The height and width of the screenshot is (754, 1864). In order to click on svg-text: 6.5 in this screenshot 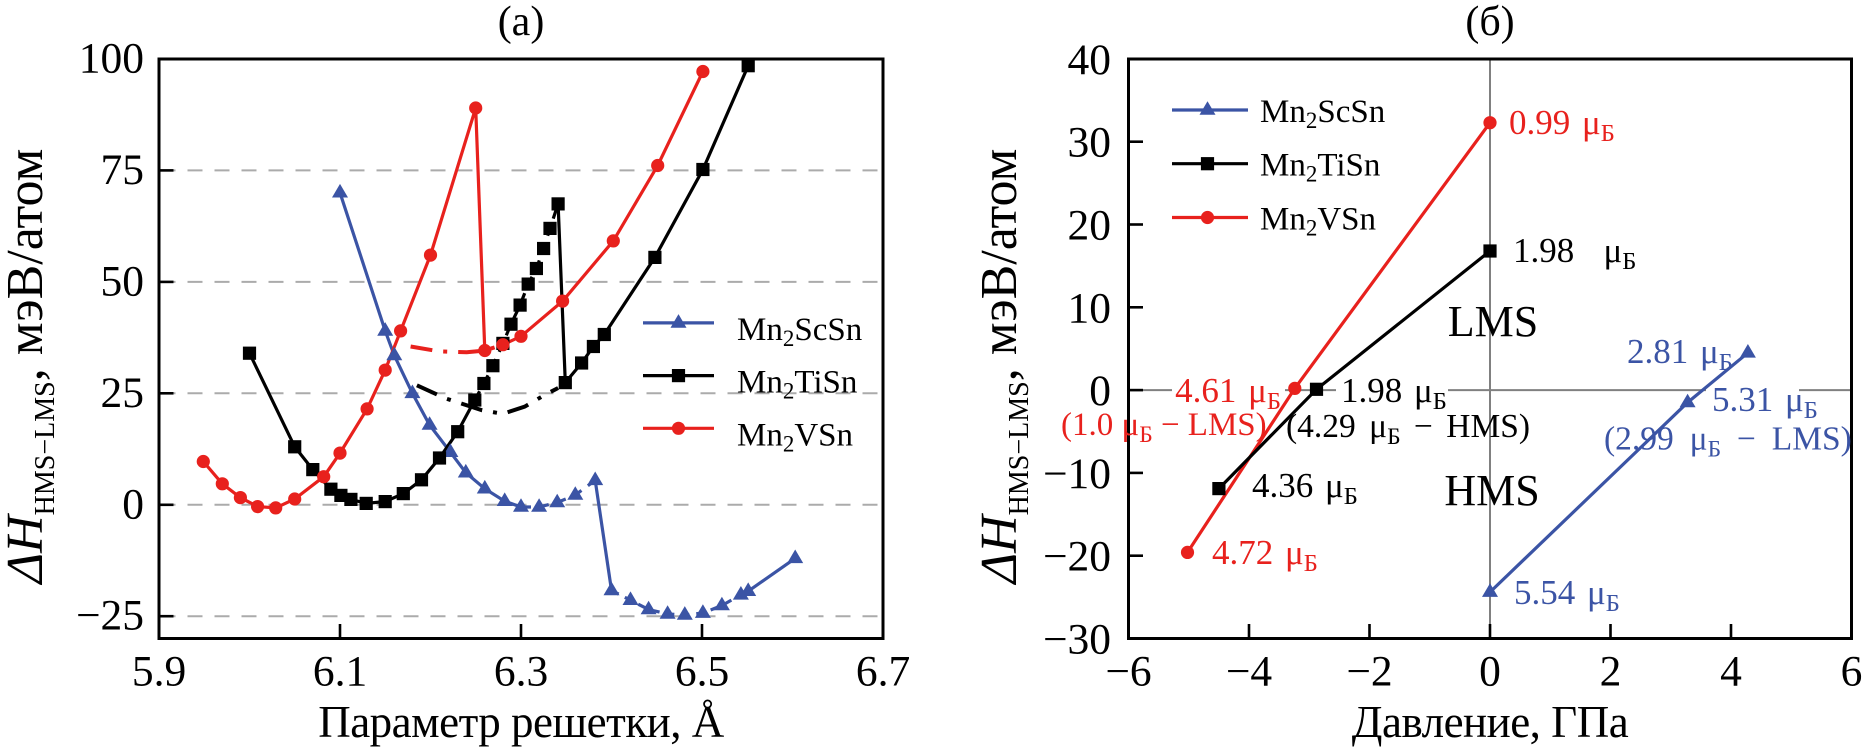, I will do `click(702, 672)`.